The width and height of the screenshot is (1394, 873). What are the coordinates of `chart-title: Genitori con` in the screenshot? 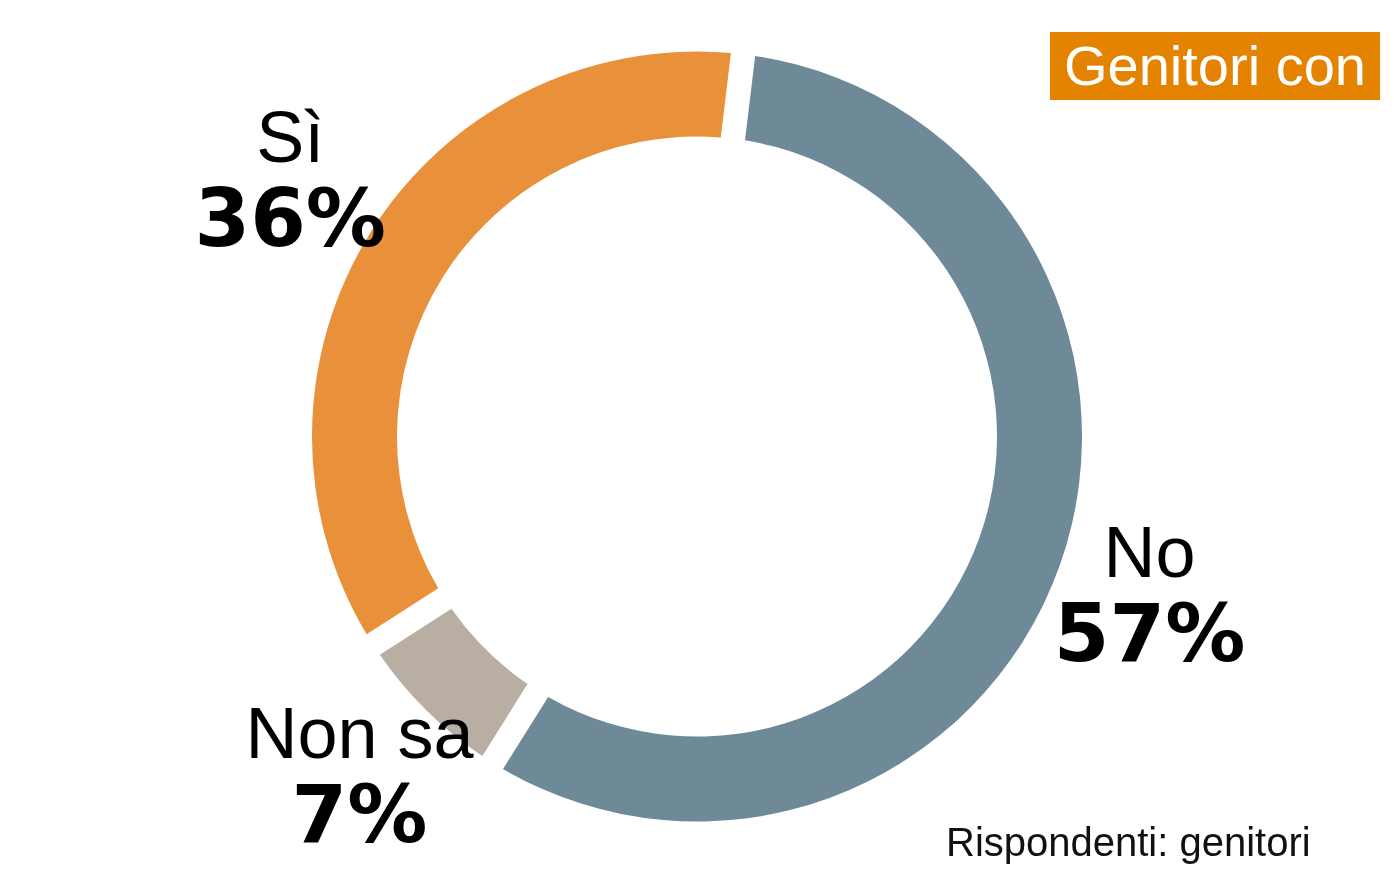 It's located at (1215, 66).